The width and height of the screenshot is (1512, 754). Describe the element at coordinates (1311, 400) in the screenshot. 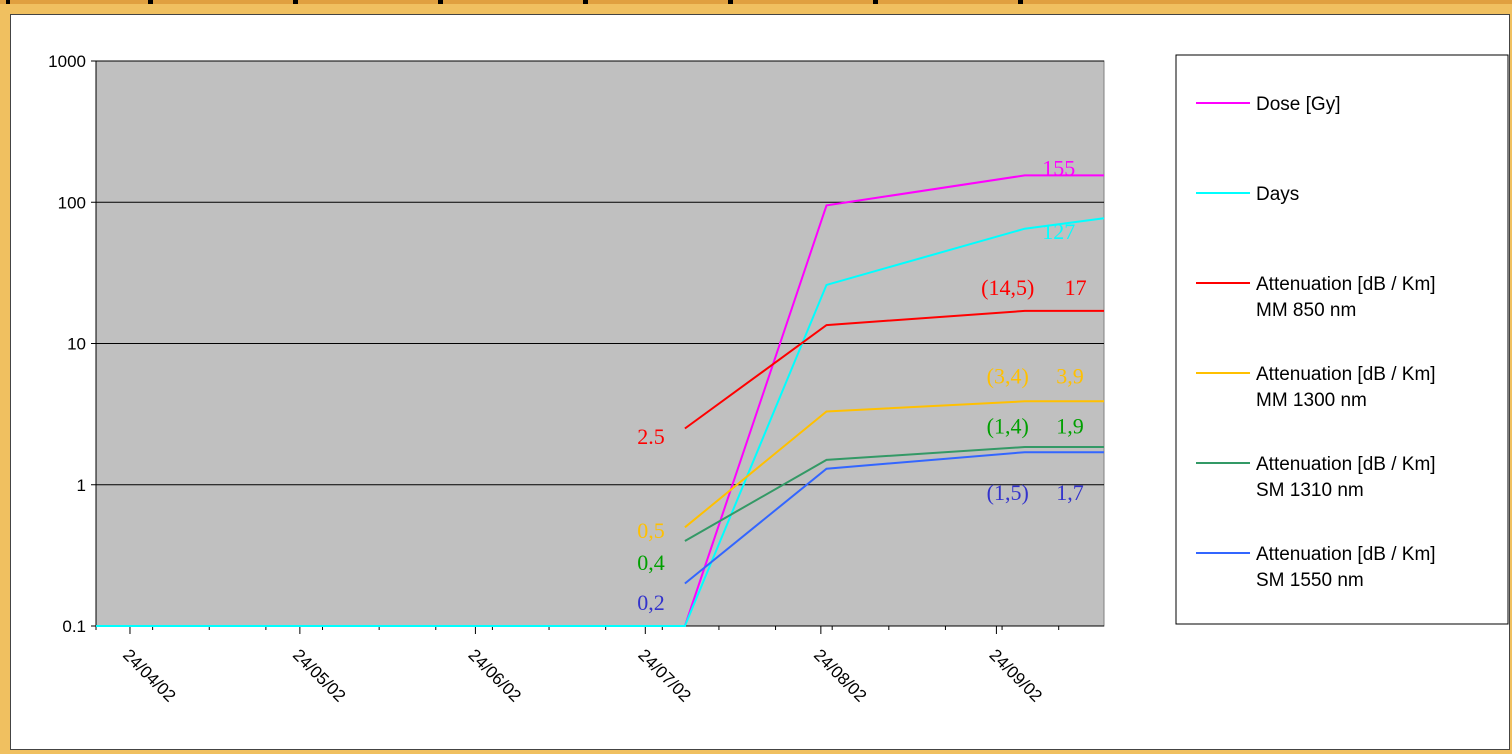

I see `legend-label-line2: MM 1300 nm` at that location.